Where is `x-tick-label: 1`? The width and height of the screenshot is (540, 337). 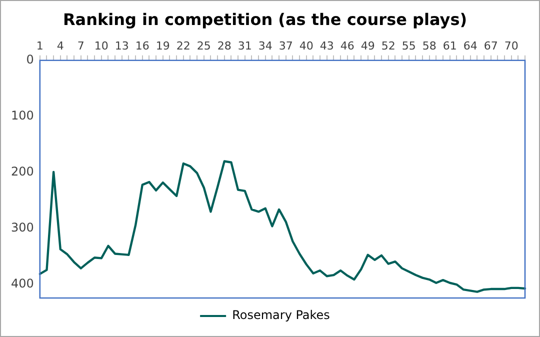 x-tick-label: 1 is located at coordinates (40, 46).